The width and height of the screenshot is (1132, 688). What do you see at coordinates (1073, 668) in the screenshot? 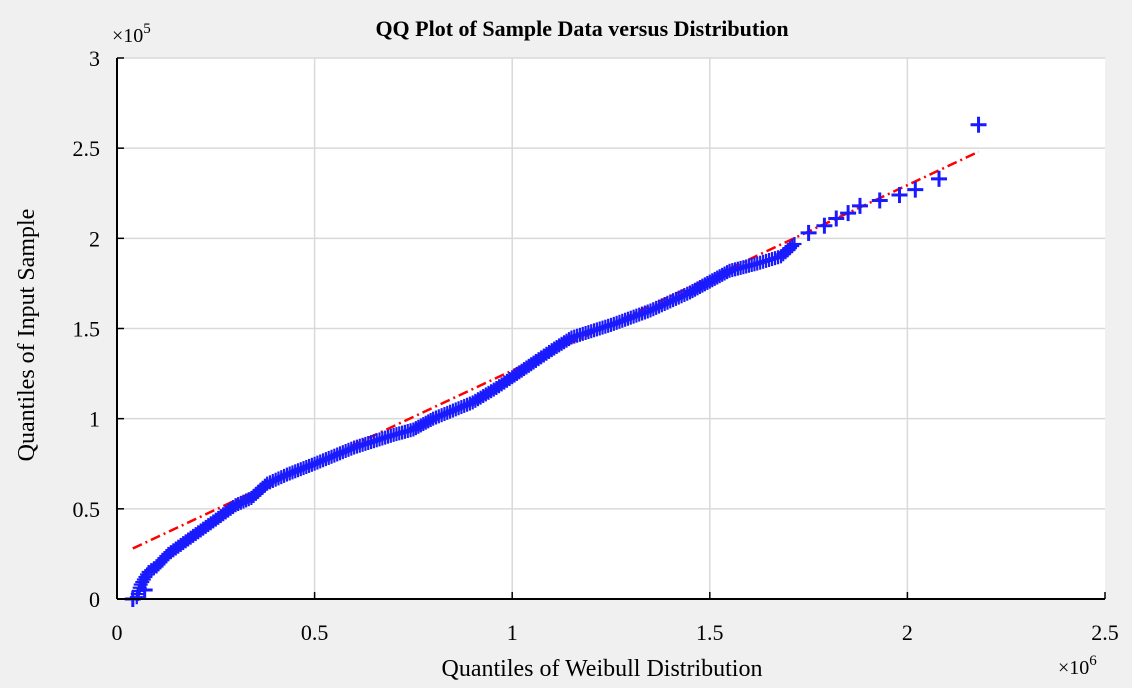
I see `x-multiplier-base: ×10` at bounding box center [1073, 668].